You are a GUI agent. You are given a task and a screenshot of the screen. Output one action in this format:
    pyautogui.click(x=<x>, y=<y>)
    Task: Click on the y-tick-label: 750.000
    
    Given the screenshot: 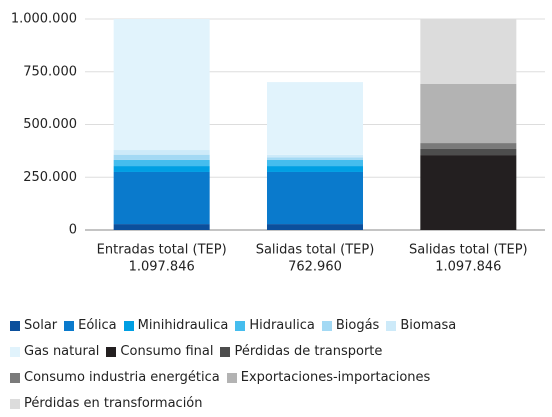 What is the action you would take?
    pyautogui.click(x=50, y=71)
    